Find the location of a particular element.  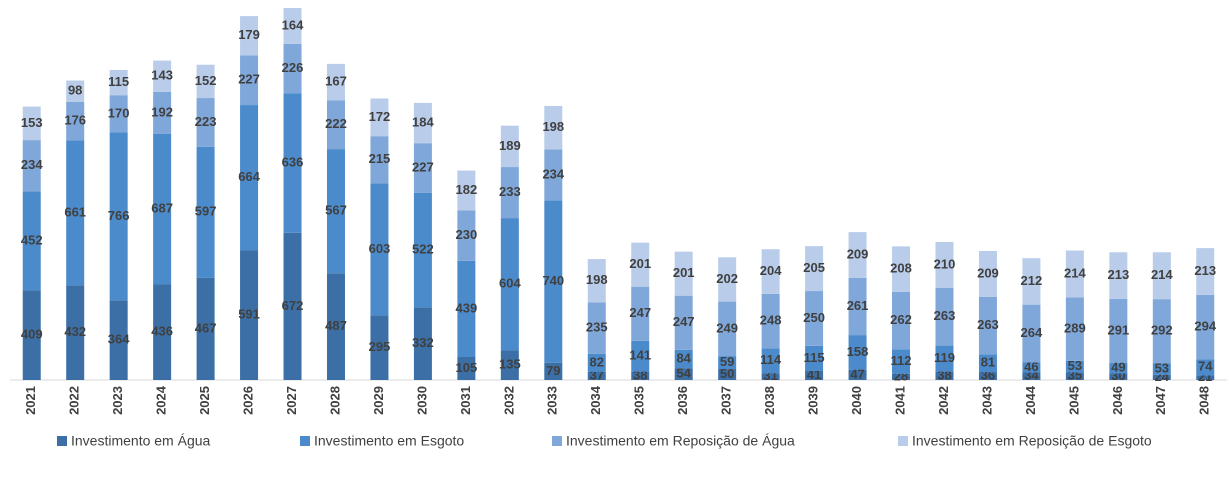

data-label: 214 is located at coordinates (1075, 272).